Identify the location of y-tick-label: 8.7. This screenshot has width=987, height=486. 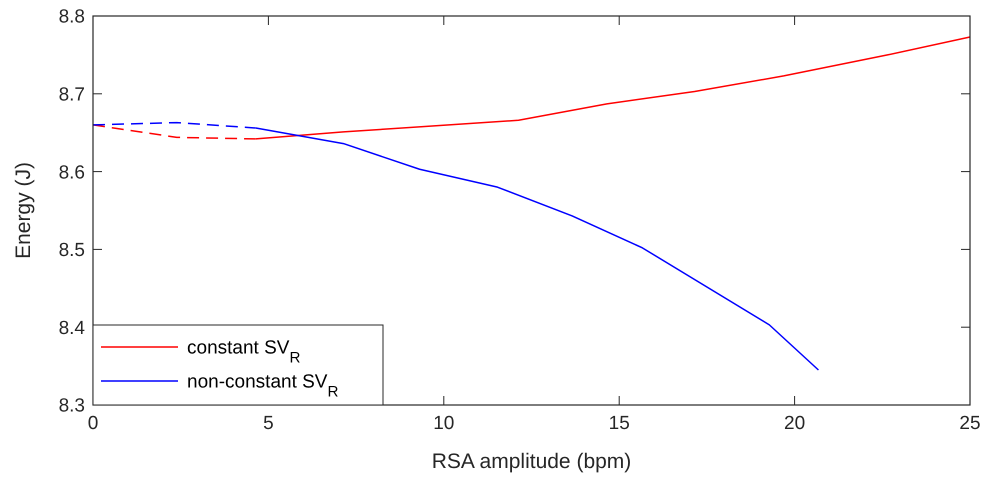
(71, 95).